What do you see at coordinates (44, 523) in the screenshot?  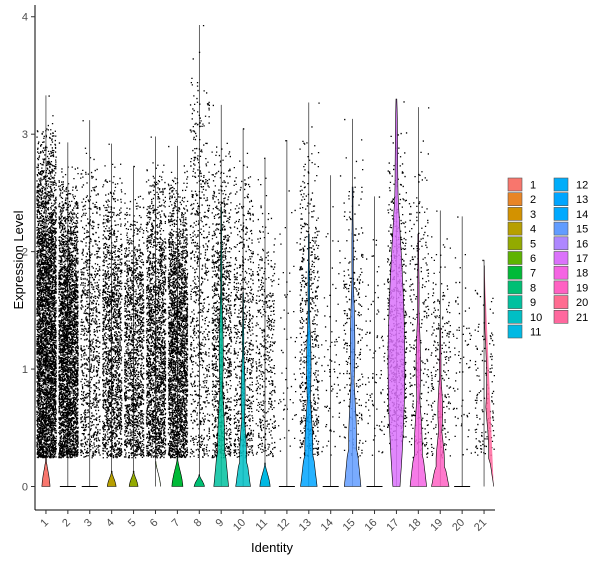 I see `x-tick-label: 1` at bounding box center [44, 523].